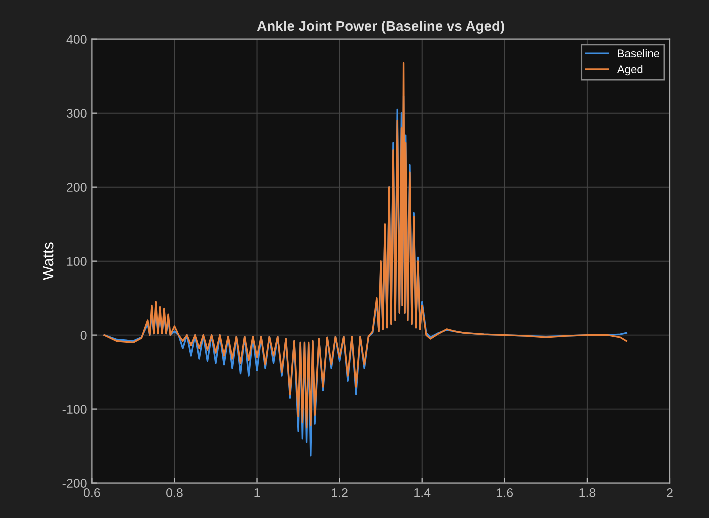 The height and width of the screenshot is (518, 709). Describe the element at coordinates (639, 53) in the screenshot. I see `legend-label: Baseline` at that location.